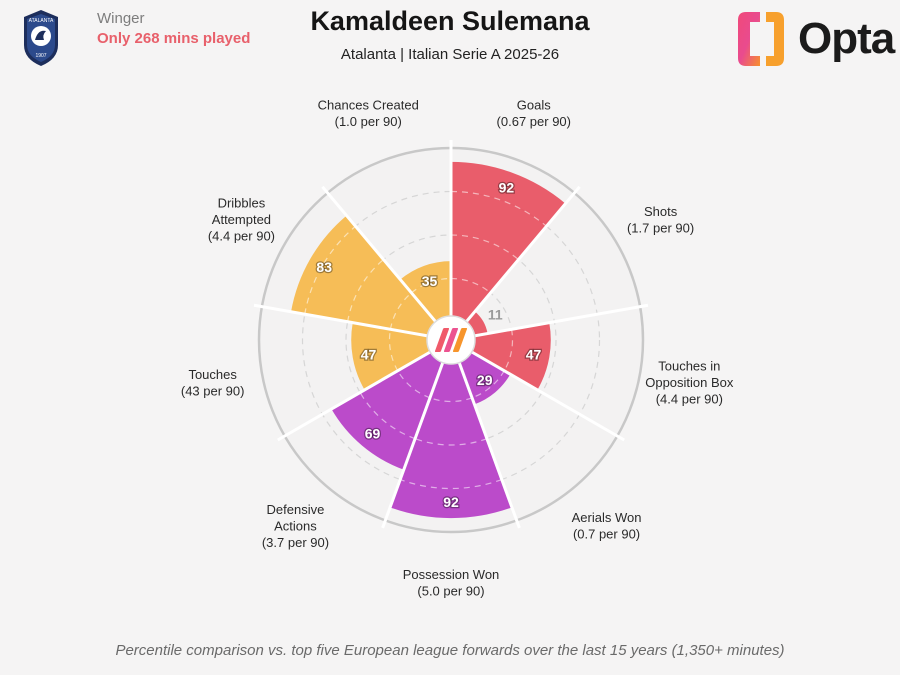  What do you see at coordinates (41, 21) in the screenshot?
I see `club-badge-text: ATALANTA` at bounding box center [41, 21].